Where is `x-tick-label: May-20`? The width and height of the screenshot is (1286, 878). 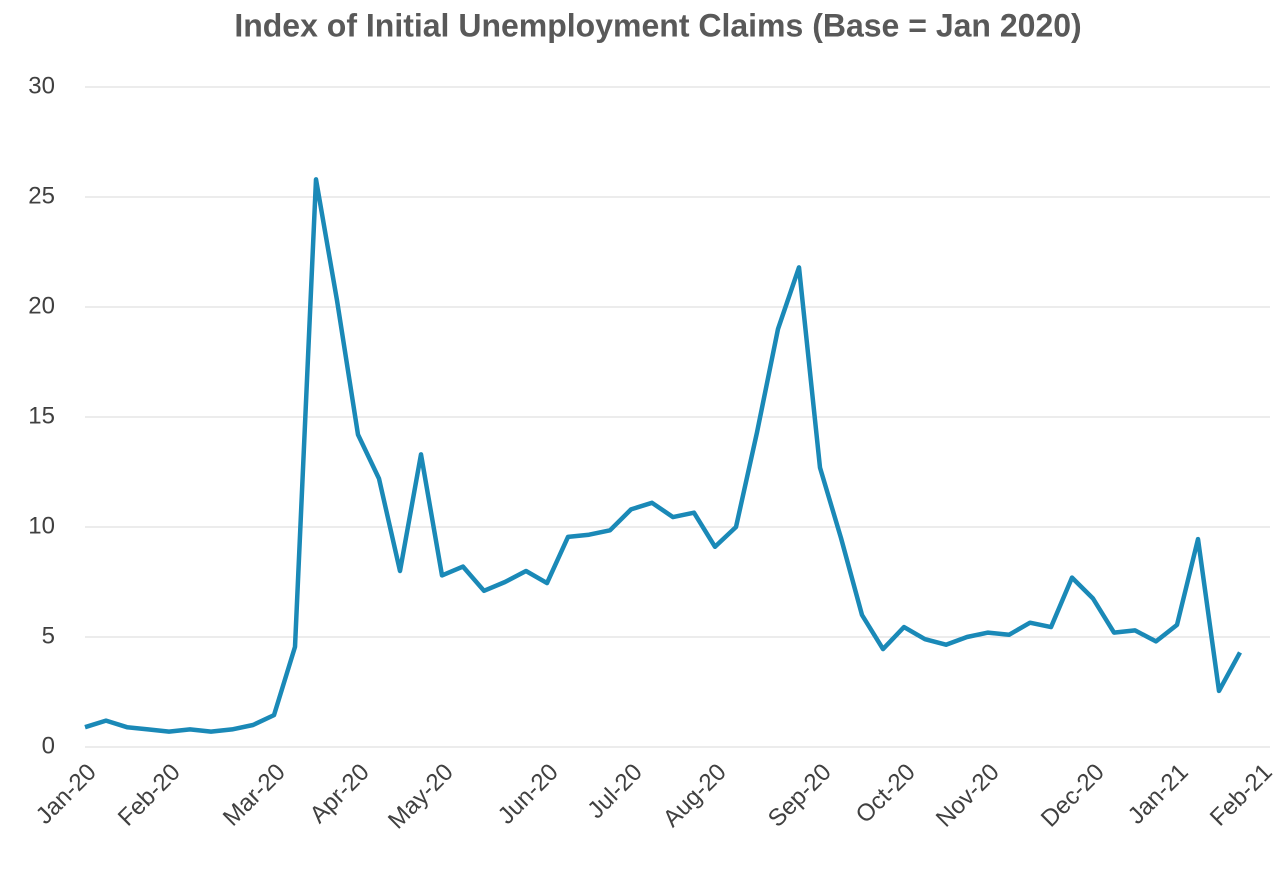 x-tick-label: May-20 is located at coordinates (421, 797).